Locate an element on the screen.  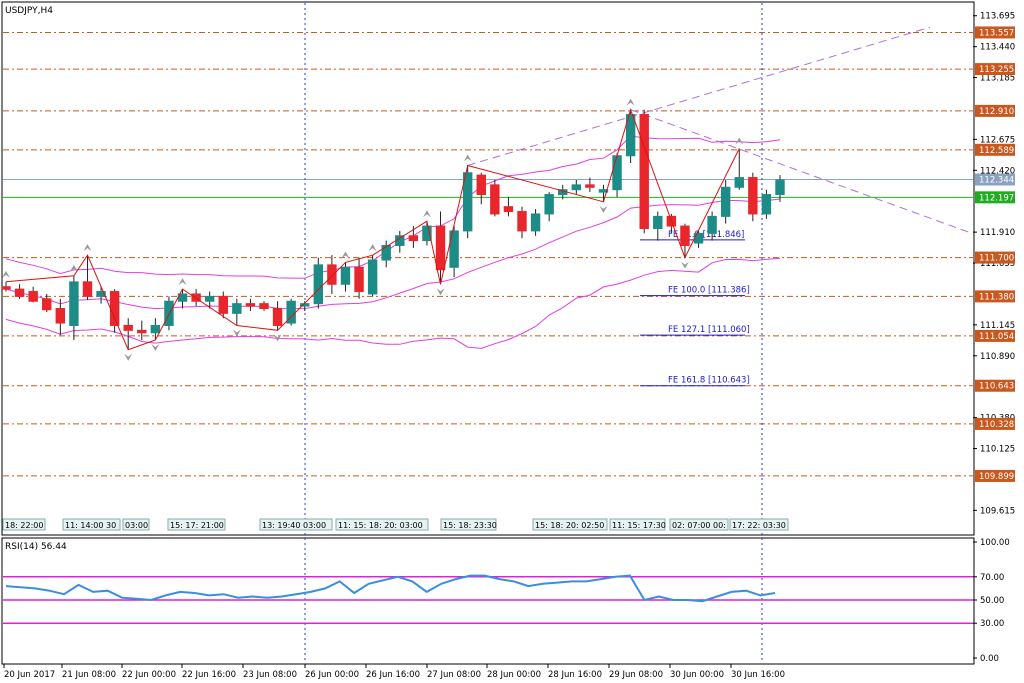
rsi-indicator is located at coordinates (488, 599).